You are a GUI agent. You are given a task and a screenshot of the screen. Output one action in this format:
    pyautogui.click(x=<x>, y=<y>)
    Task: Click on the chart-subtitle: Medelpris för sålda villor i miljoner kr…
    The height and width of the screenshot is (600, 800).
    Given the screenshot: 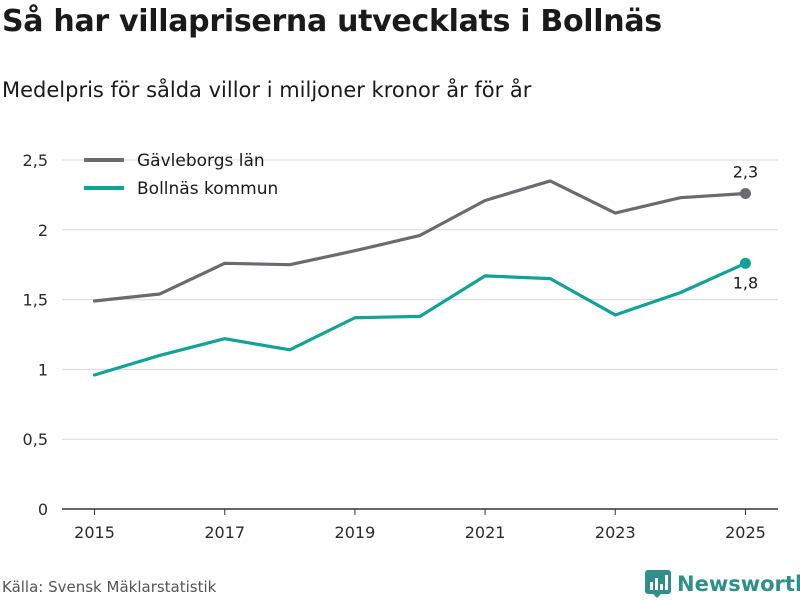 What is the action you would take?
    pyautogui.click(x=267, y=90)
    